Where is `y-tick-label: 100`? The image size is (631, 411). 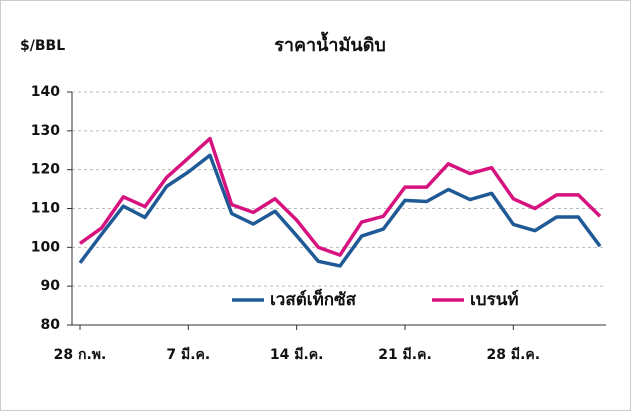 y-tick-label: 100 is located at coordinates (45, 247).